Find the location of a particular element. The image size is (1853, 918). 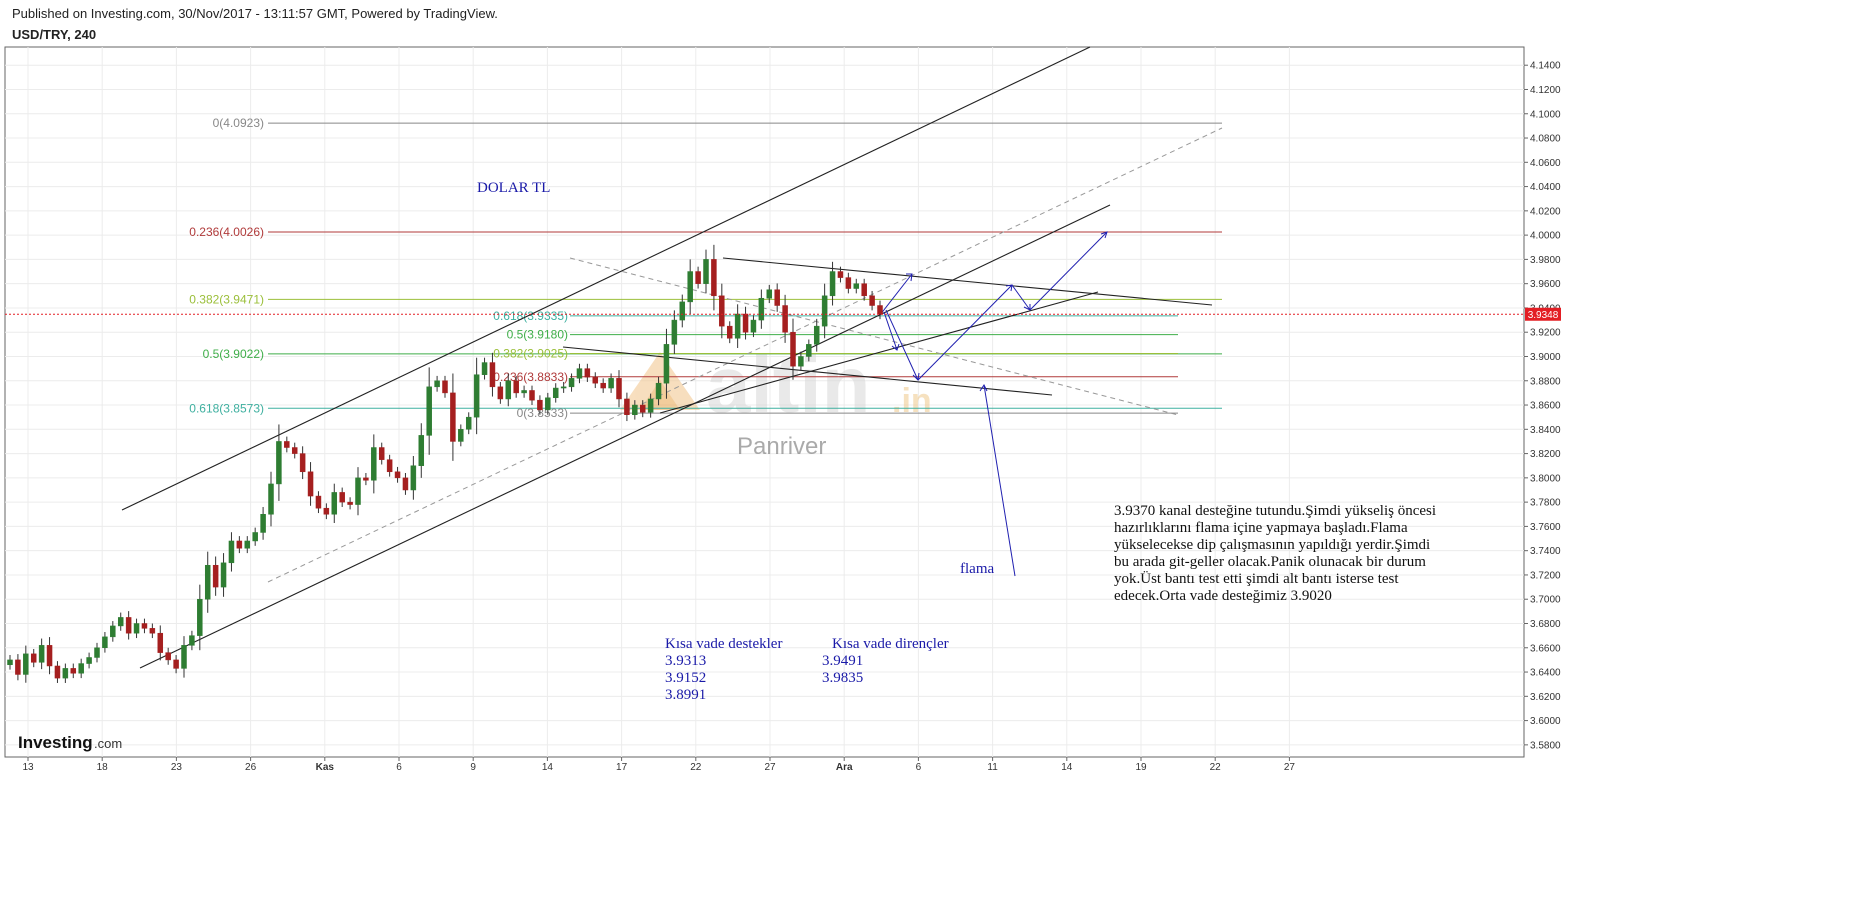

current-price: 3.9348 is located at coordinates (783, 314).